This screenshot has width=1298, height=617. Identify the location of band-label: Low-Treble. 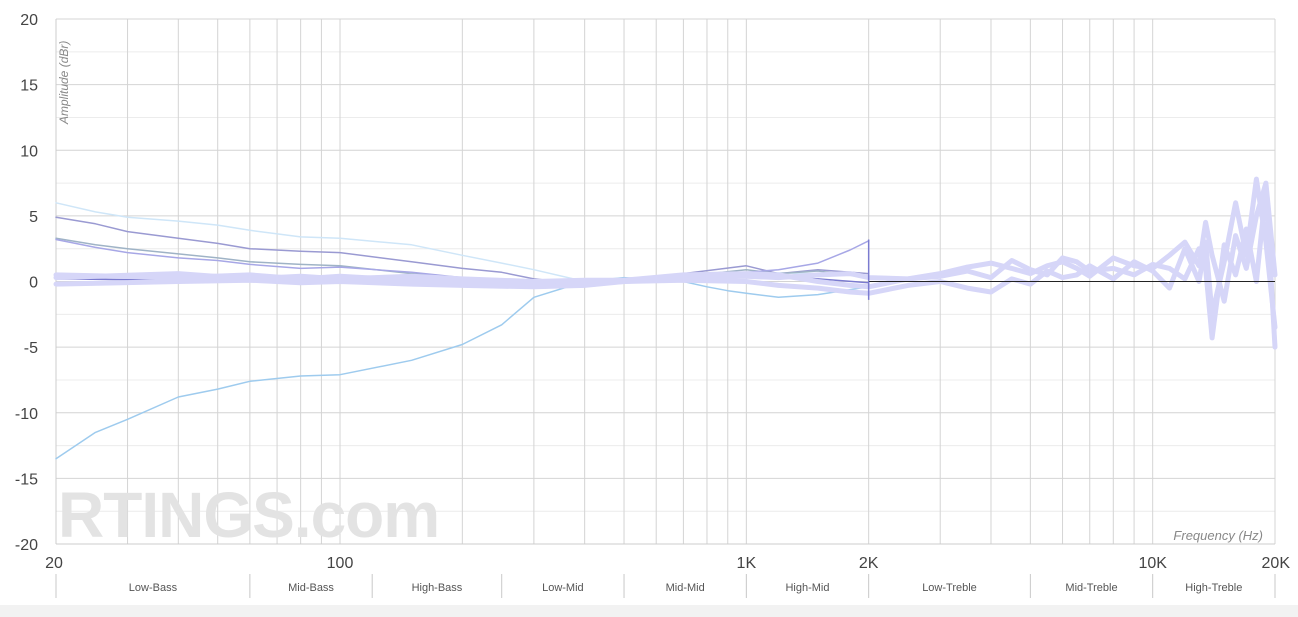
(949, 588).